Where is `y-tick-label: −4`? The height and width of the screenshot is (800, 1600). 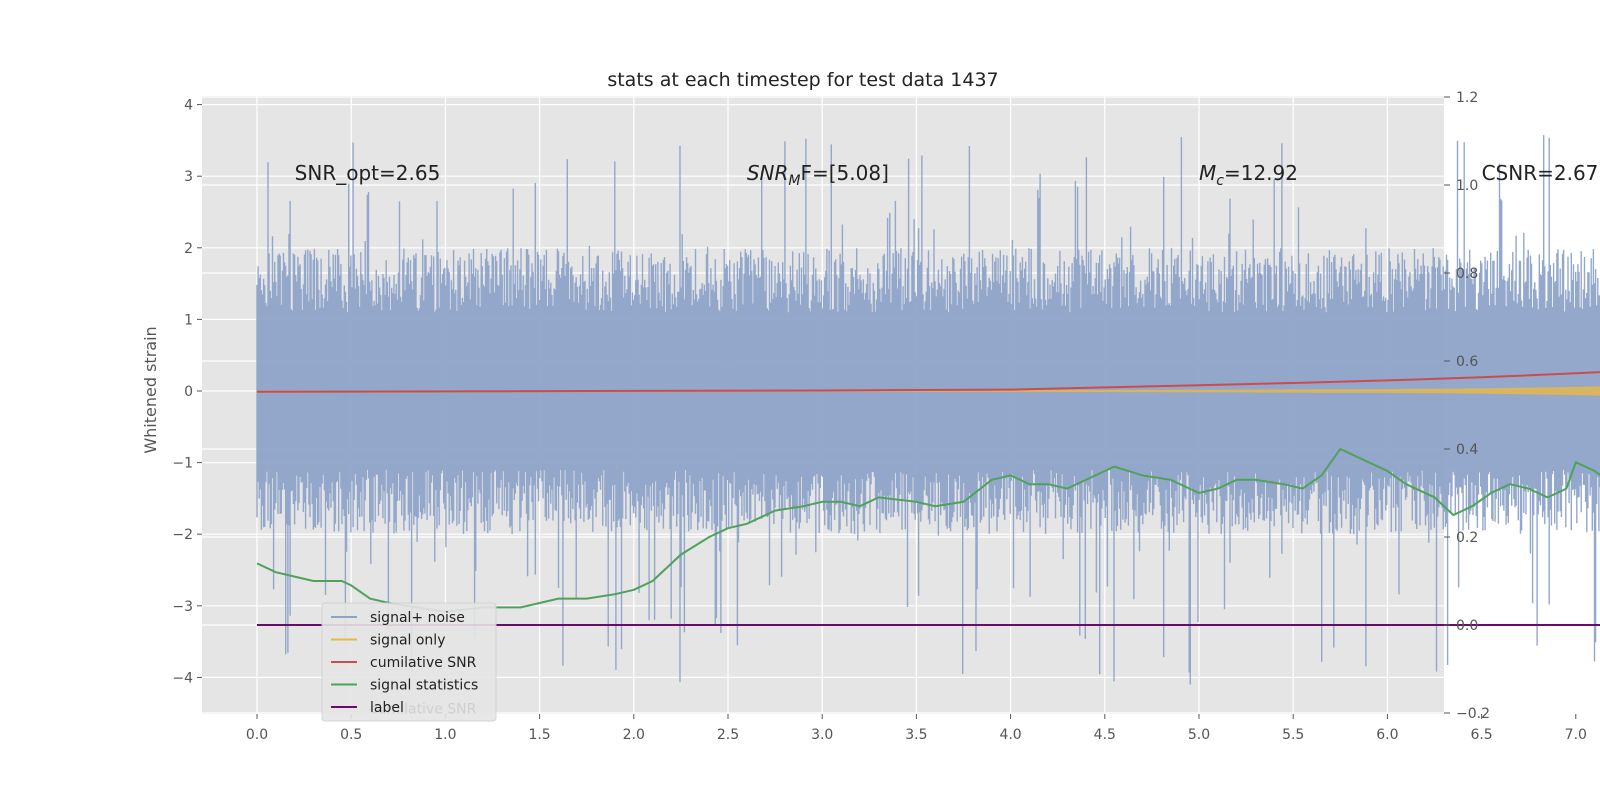
y-tick-label: −4 is located at coordinates (182, 678).